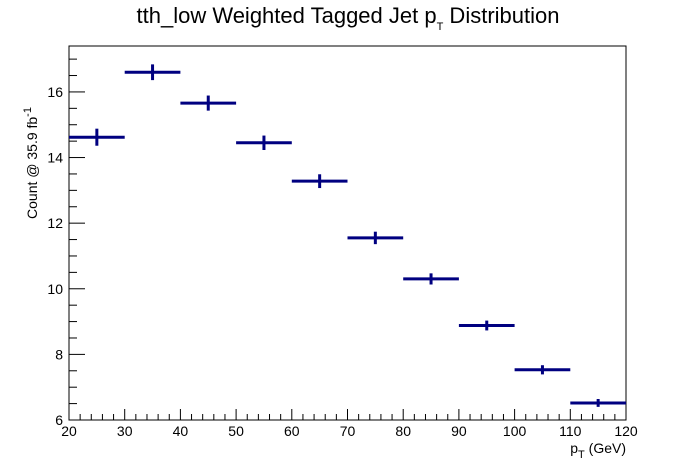  What do you see at coordinates (69, 431) in the screenshot?
I see `x-tick-label: 20` at bounding box center [69, 431].